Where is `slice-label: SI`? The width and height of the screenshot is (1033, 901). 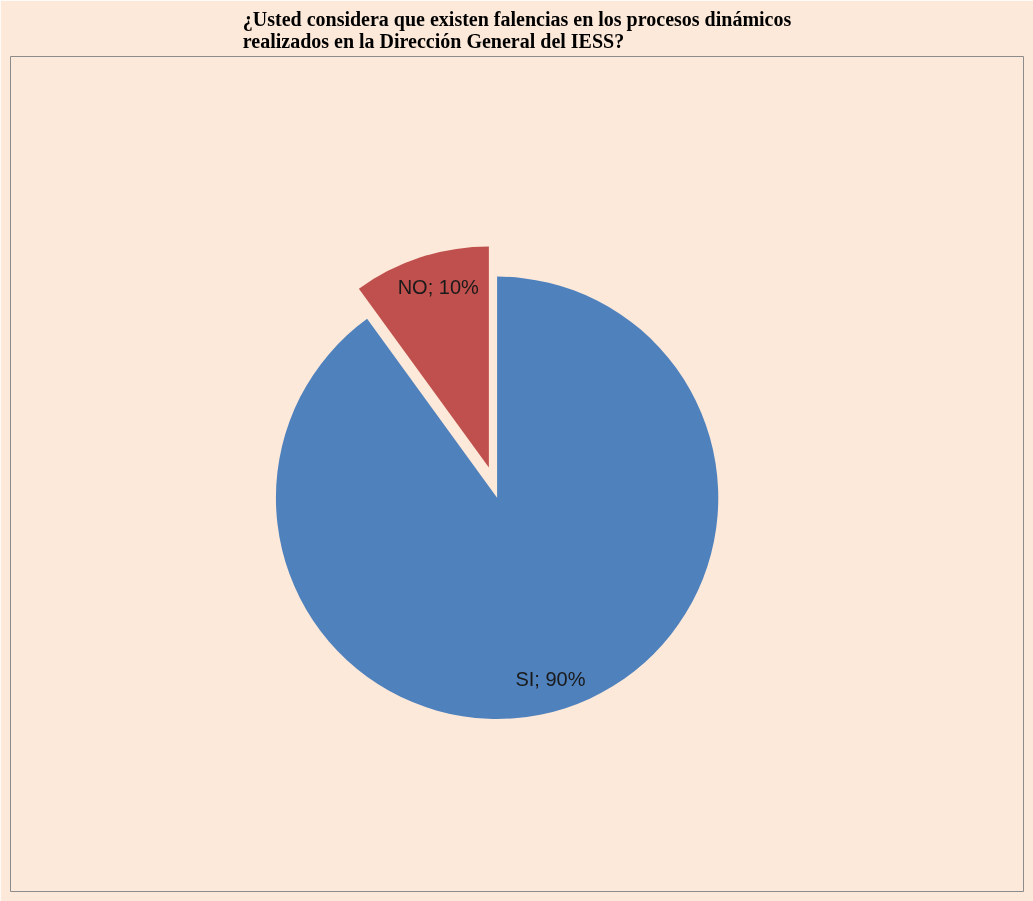
slice-label: SI is located at coordinates (525, 678).